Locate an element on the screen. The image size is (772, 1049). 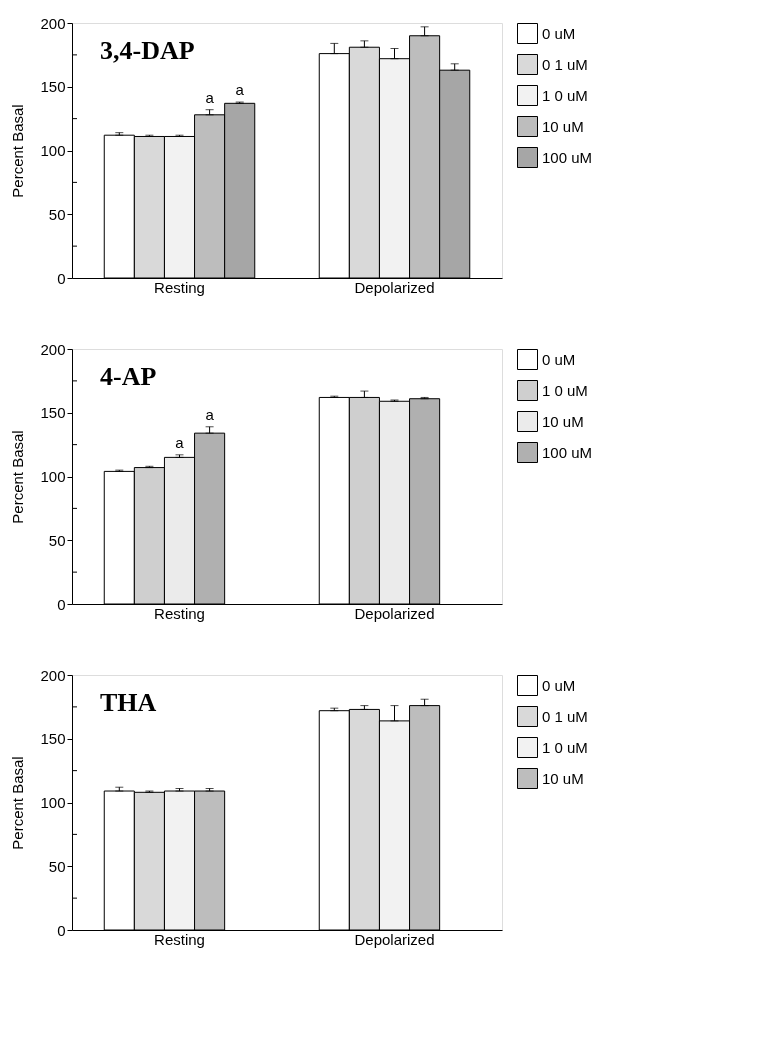
text: 3,4-DAP is located at coordinates (147, 50).